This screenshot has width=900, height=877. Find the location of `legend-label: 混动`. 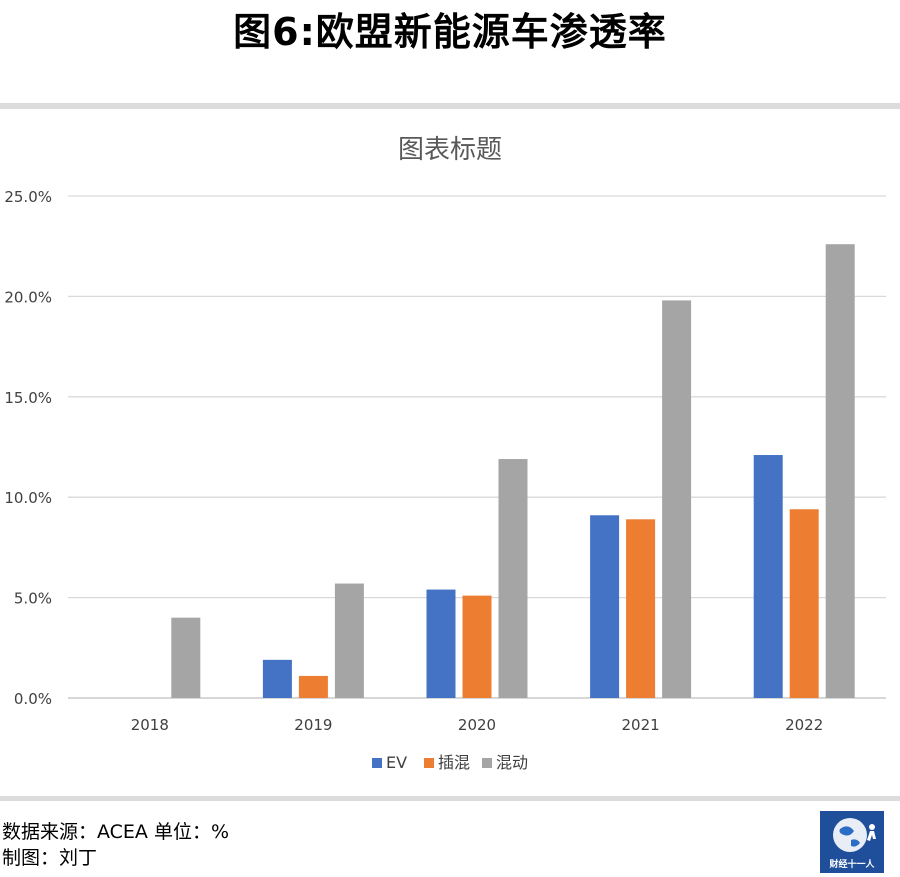

legend-label: 混动 is located at coordinates (512, 762).